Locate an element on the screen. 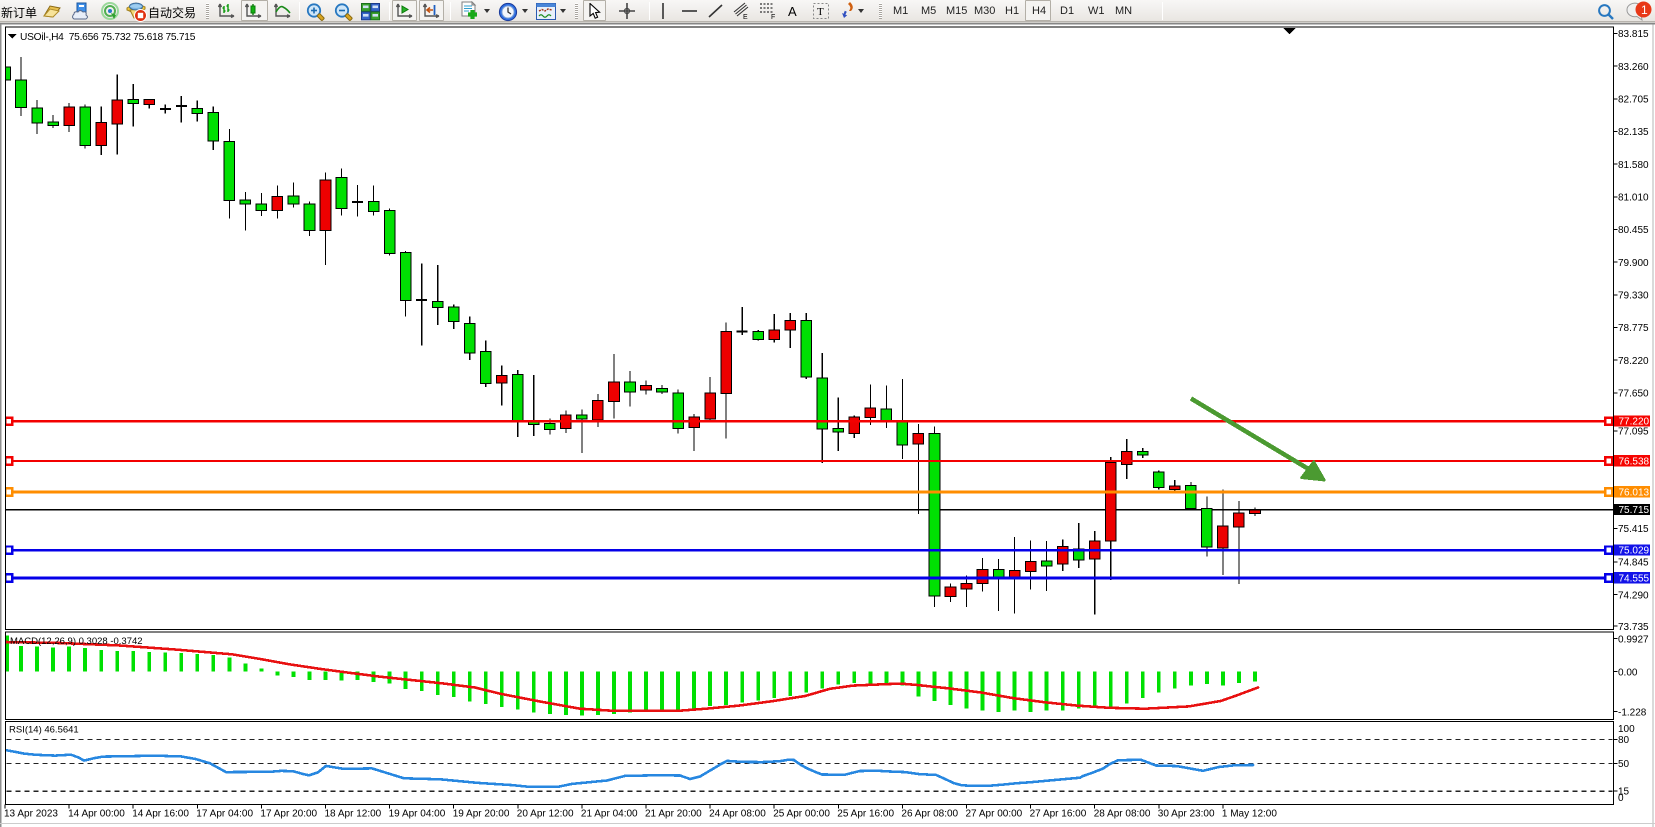  svg-text: 76.538 is located at coordinates (1634, 461).